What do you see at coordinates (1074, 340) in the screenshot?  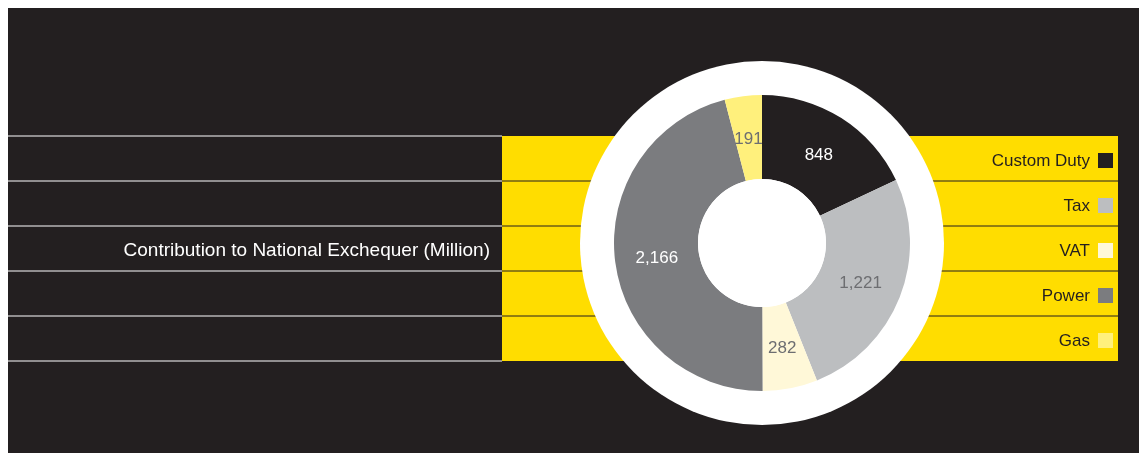 I see `legend-label: Gas` at bounding box center [1074, 340].